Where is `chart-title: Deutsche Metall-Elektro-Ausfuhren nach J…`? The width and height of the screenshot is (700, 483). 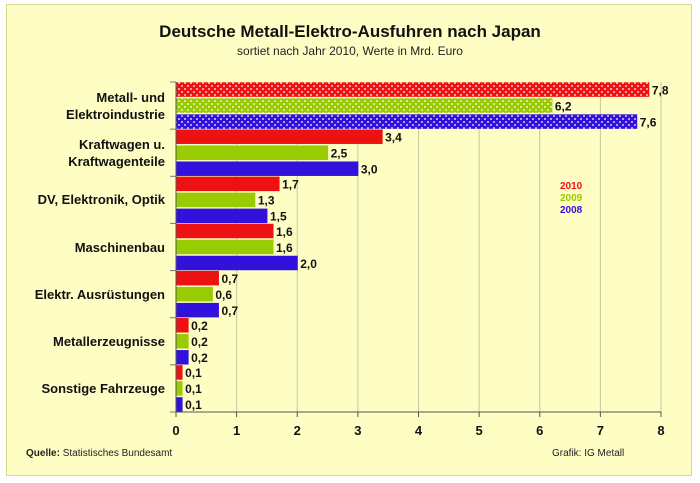
chart-title: Deutsche Metall-Elektro-Ausfuhren nach J… is located at coordinates (350, 31).